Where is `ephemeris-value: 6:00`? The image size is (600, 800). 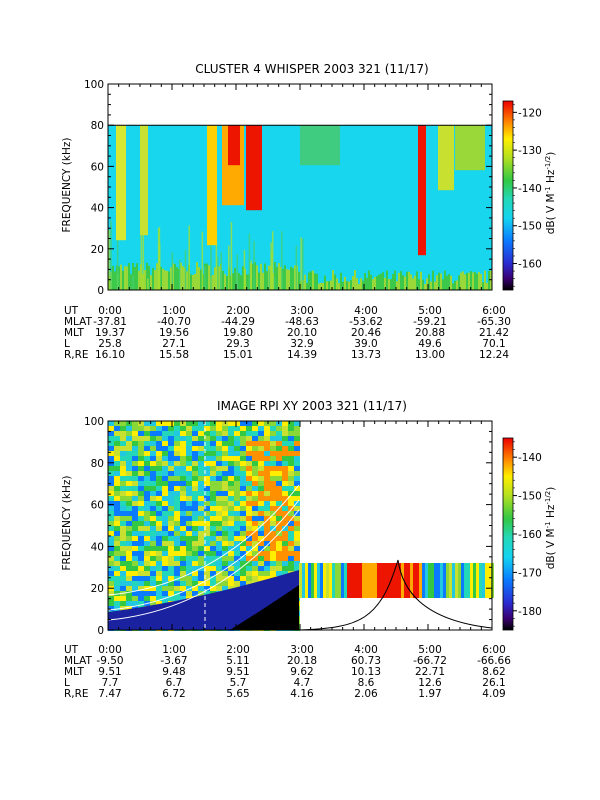
ephemeris-value: 6:00 is located at coordinates (494, 650).